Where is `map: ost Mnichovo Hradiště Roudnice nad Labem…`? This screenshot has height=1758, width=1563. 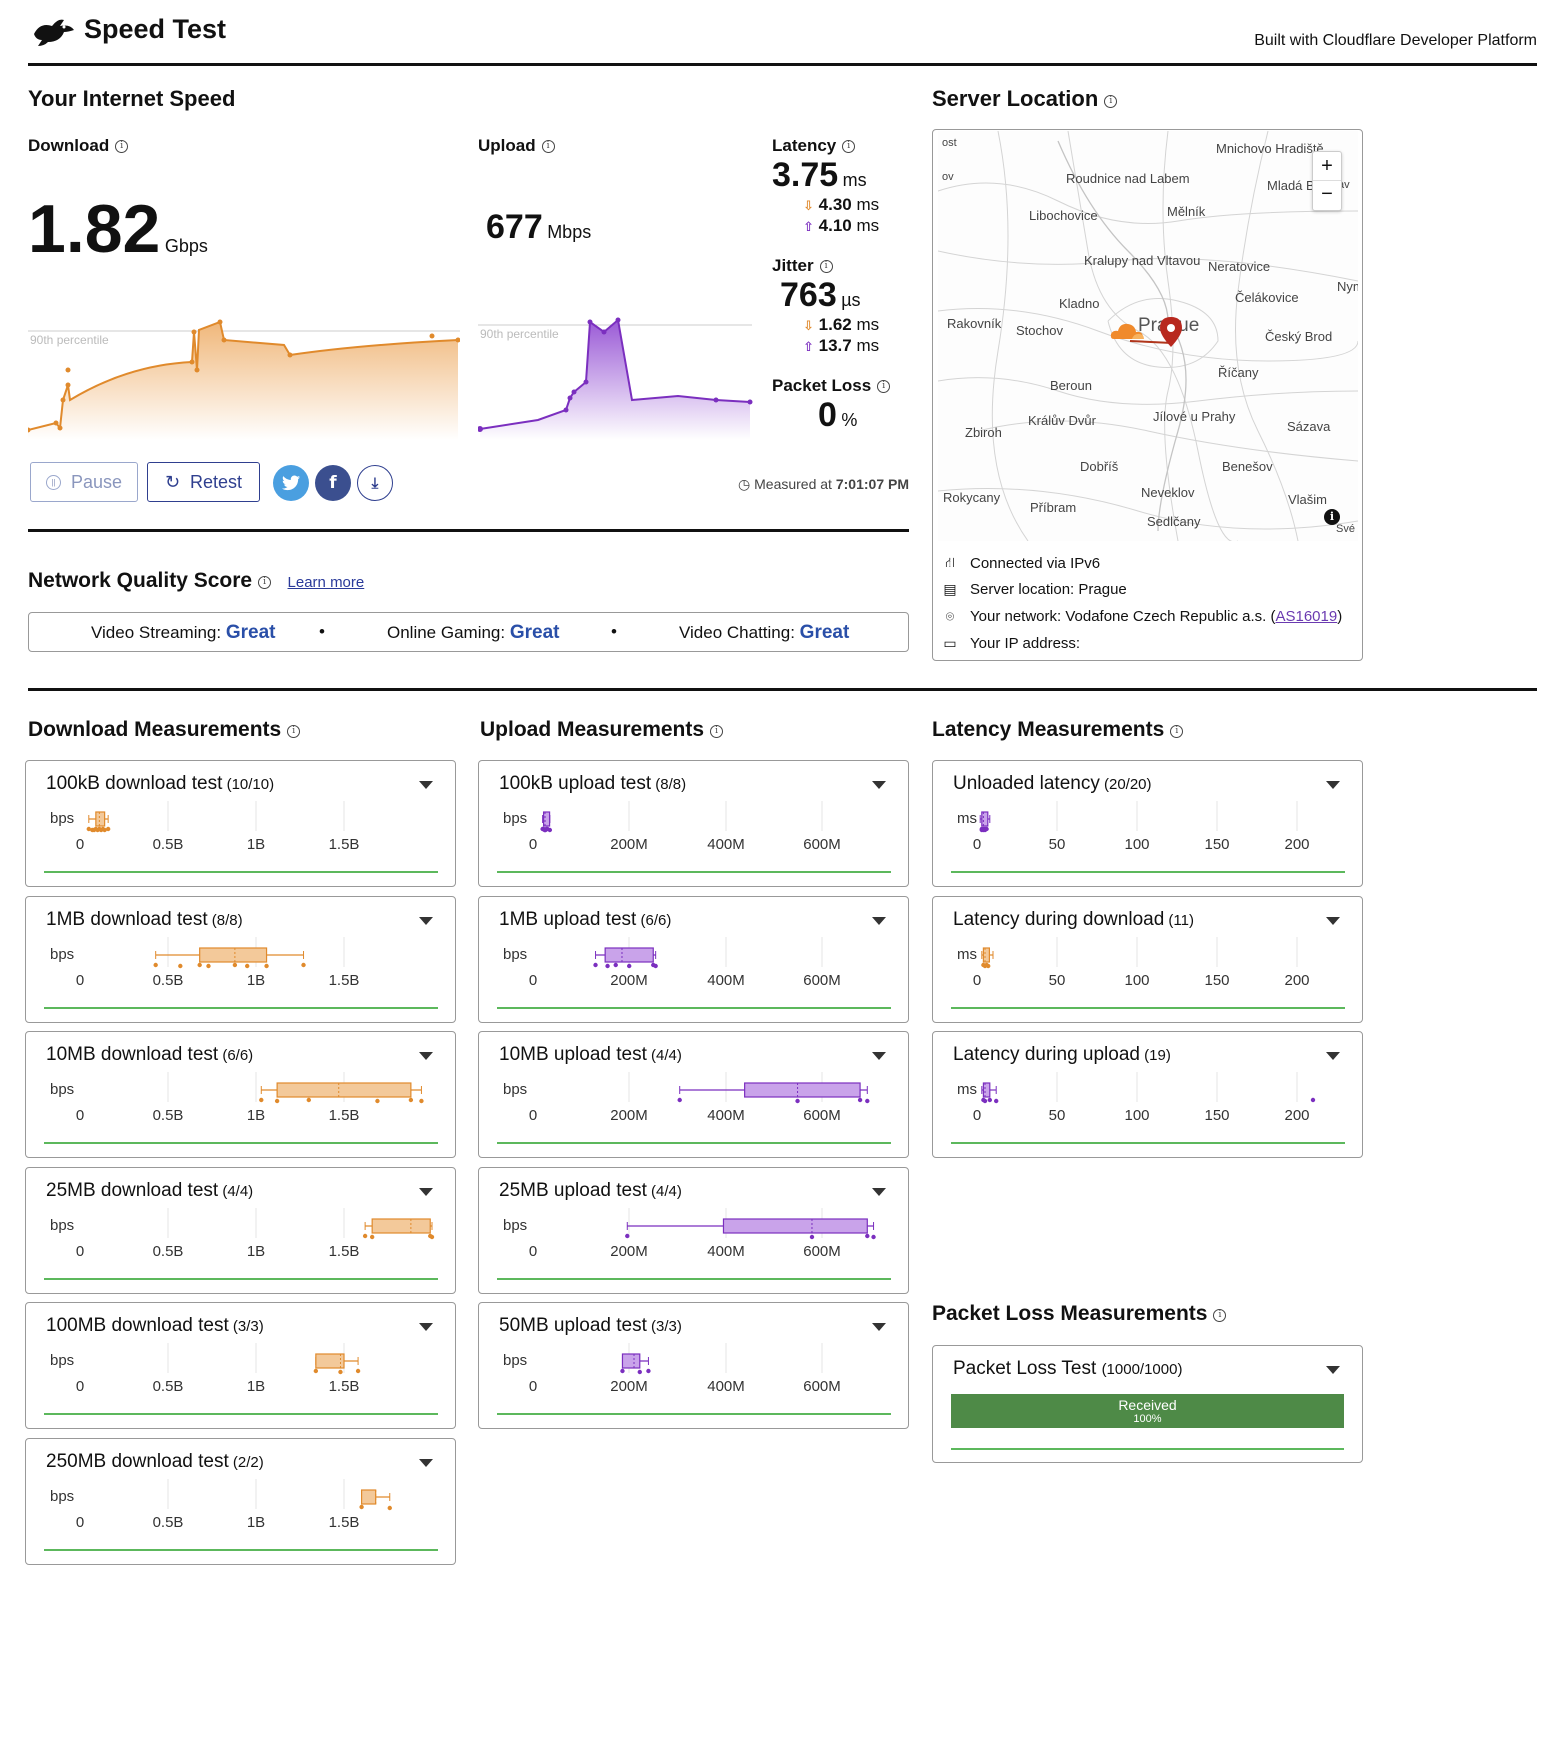
map: ost Mnichovo Hradiště Roudnice nad Labem… is located at coordinates (1148, 336).